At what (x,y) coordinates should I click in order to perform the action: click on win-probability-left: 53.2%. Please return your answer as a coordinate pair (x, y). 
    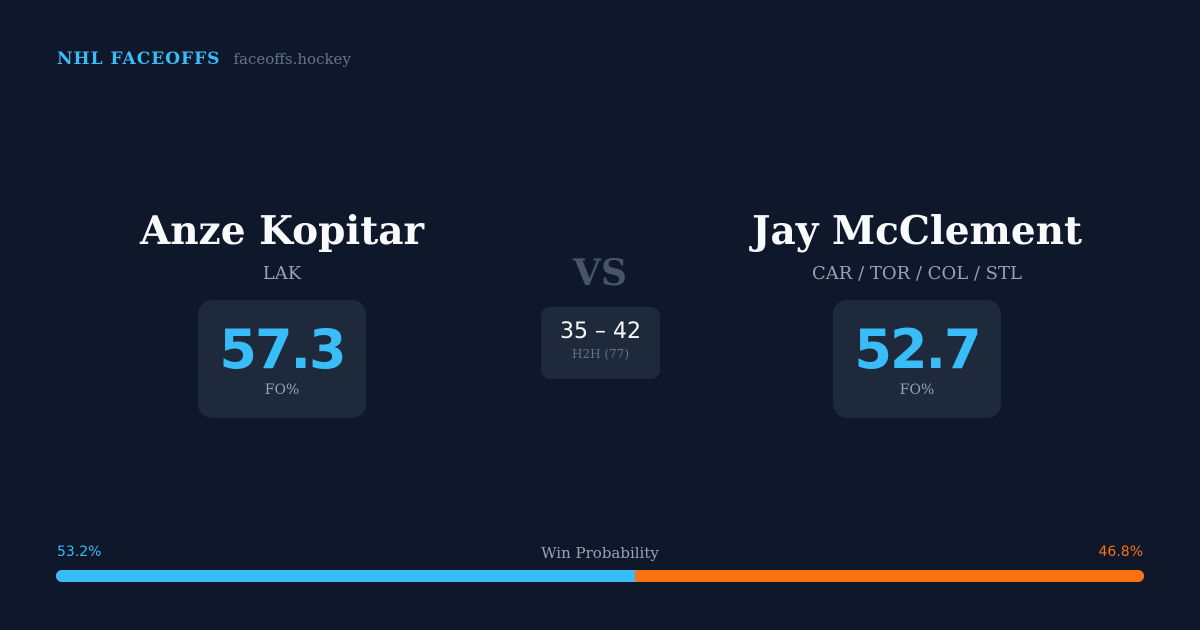
    Looking at the image, I should click on (79, 552).